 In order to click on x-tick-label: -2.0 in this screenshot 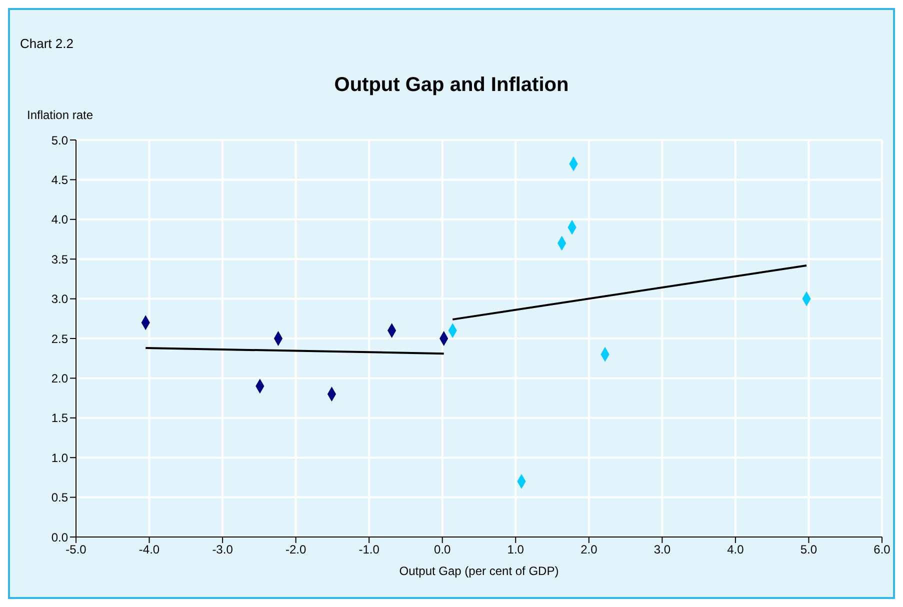, I will do `click(295, 549)`.